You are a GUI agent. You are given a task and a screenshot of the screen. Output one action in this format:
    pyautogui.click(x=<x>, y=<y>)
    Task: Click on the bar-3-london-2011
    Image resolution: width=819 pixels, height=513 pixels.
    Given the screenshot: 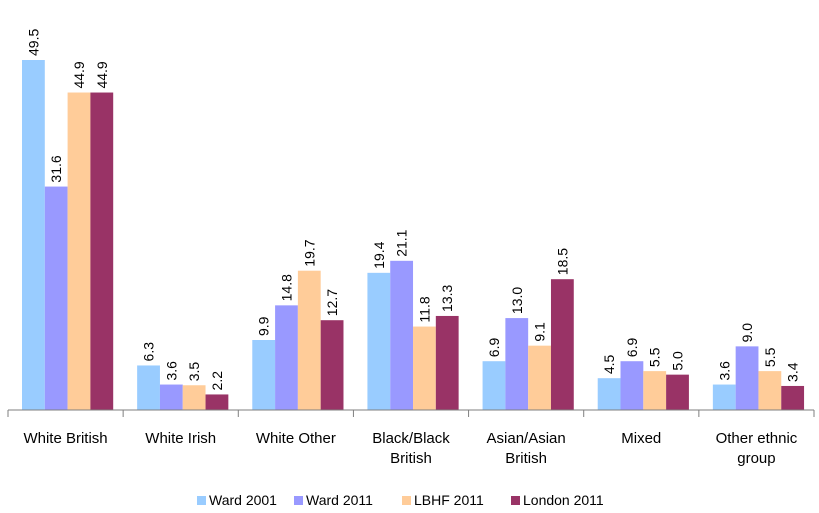 What is the action you would take?
    pyautogui.click(x=332, y=365)
    